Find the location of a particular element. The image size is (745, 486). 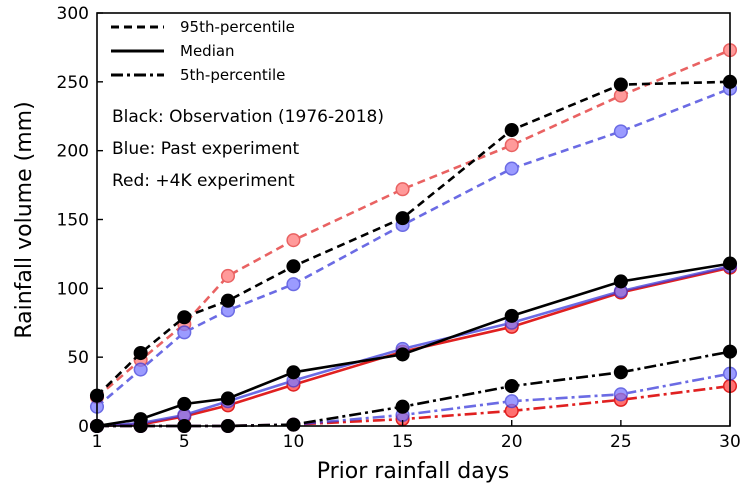

y-tick-label-100: 100 is located at coordinates (73, 289).